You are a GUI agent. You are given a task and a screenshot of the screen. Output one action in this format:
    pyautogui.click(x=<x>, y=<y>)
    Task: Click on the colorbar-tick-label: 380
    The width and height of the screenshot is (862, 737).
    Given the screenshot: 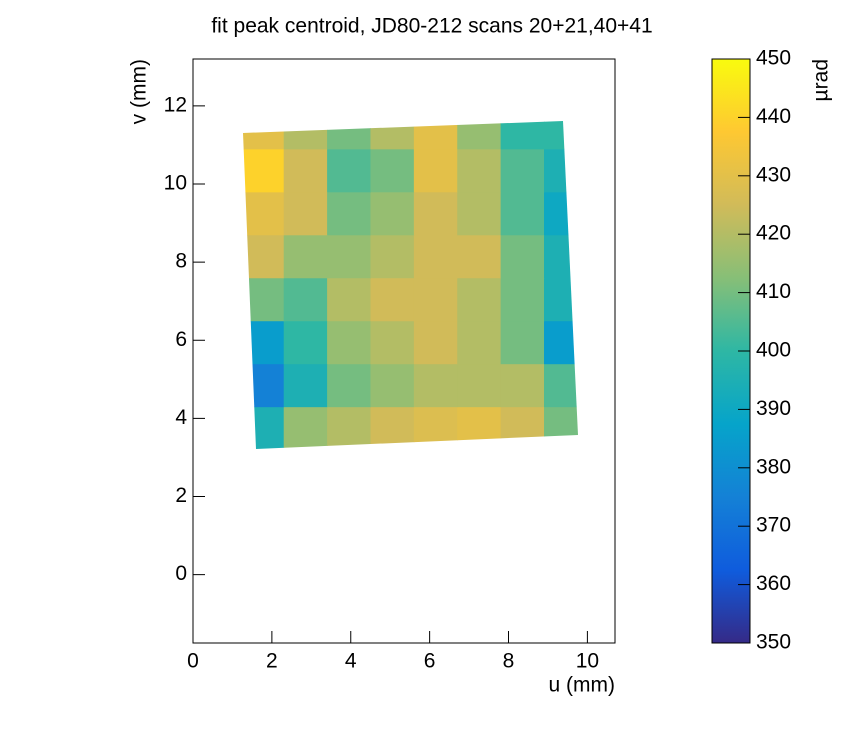 What is the action you would take?
    pyautogui.click(x=773, y=466)
    